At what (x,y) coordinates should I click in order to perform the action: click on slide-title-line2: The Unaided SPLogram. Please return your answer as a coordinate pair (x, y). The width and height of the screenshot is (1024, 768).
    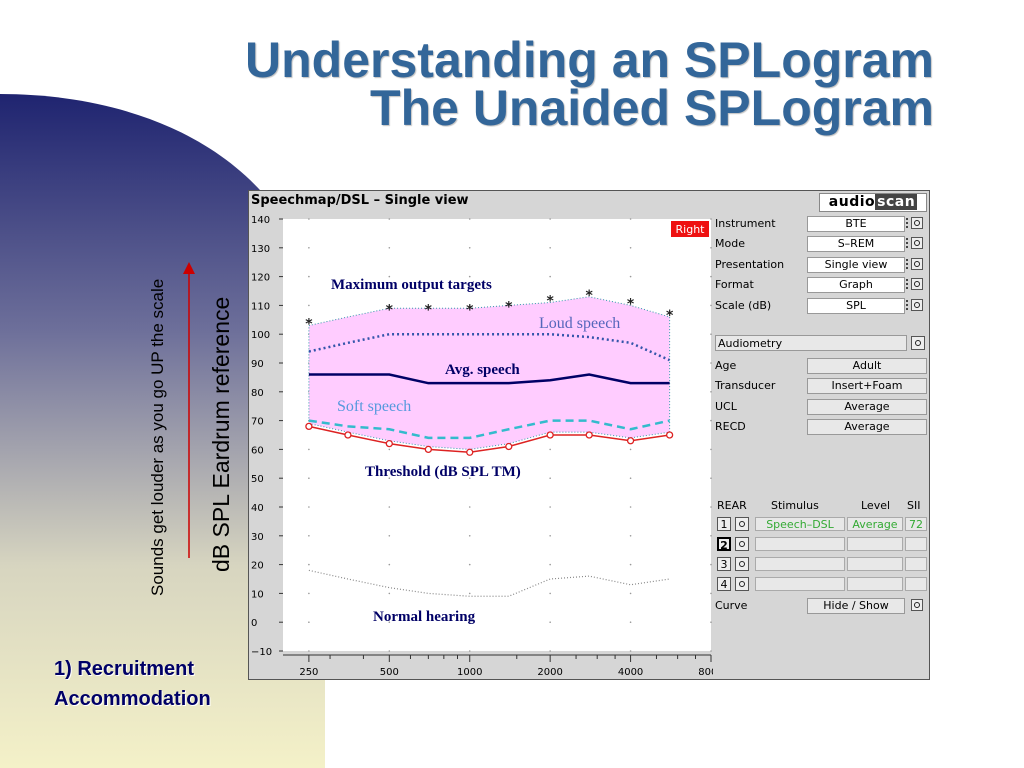
    Looking at the image, I should click on (652, 108).